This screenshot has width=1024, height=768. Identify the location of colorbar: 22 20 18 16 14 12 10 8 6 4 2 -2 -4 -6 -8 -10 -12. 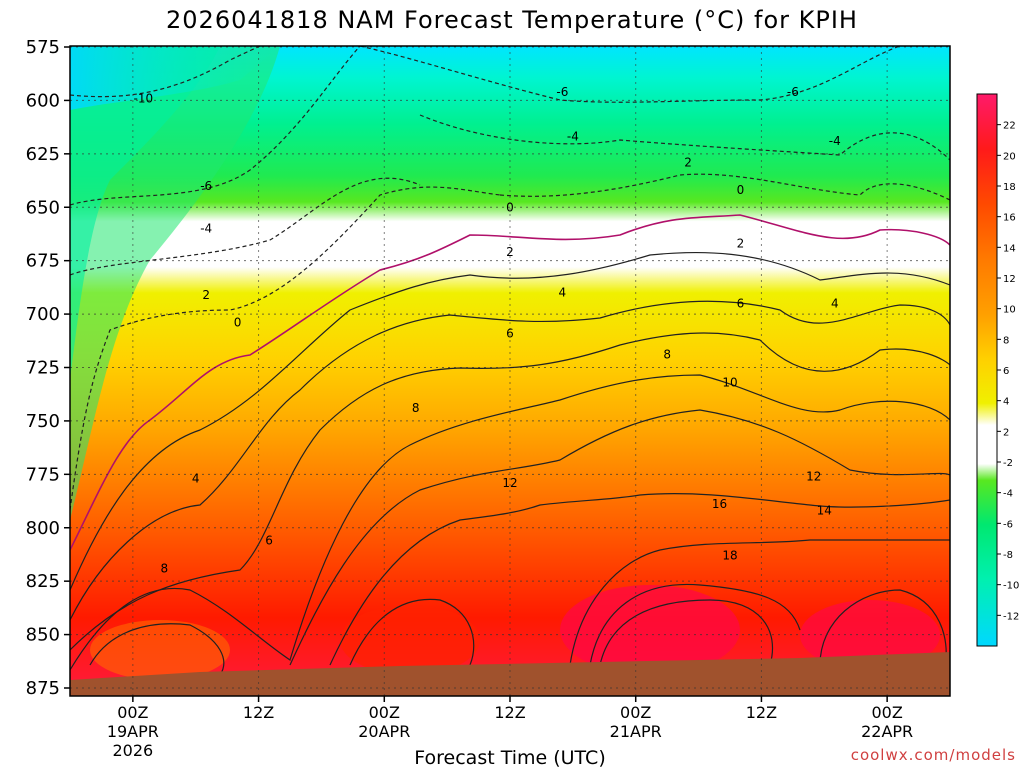
(997, 370).